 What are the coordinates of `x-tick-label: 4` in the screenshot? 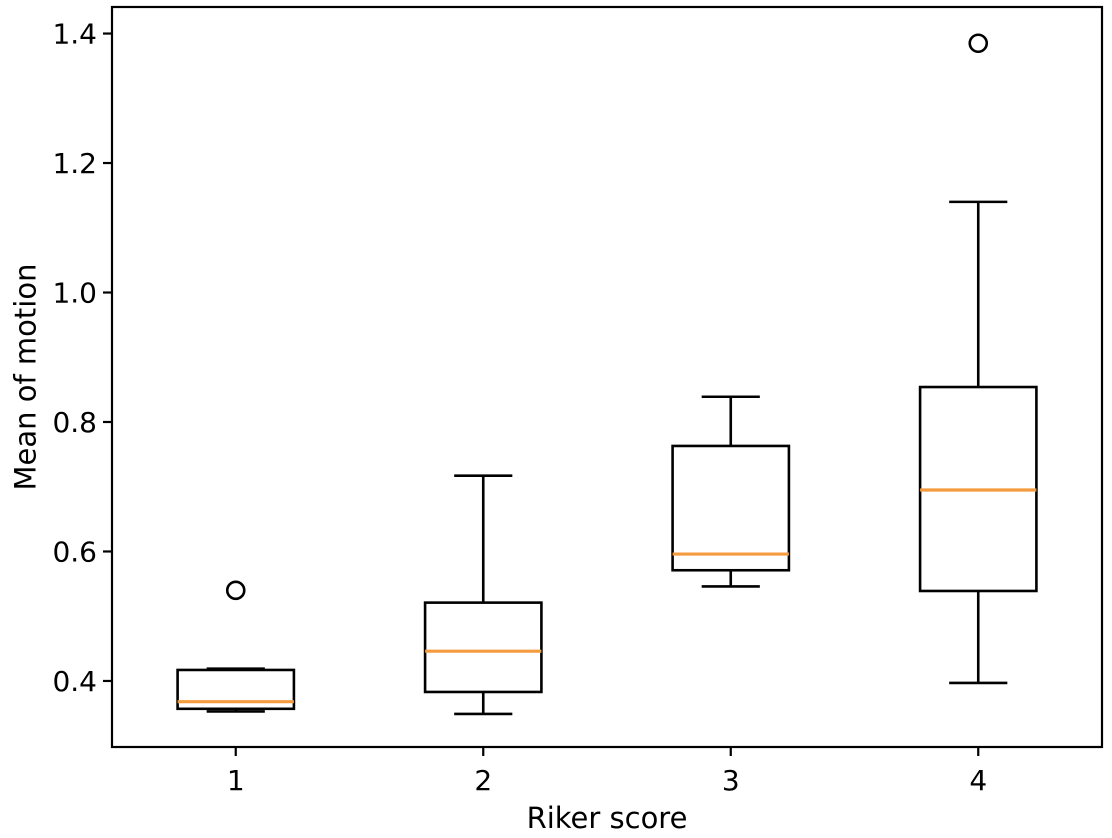 It's located at (978, 780).